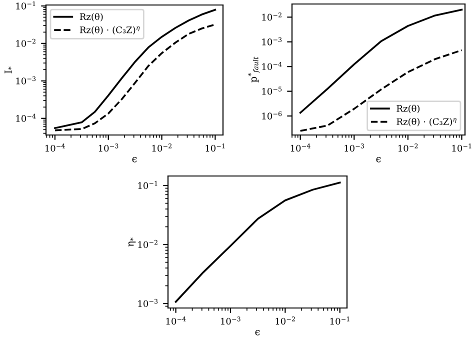 The height and width of the screenshot is (343, 474). Describe the element at coordinates (272, 115) in the screenshot. I see `y-tick-label: 10$^{−6}$` at that location.